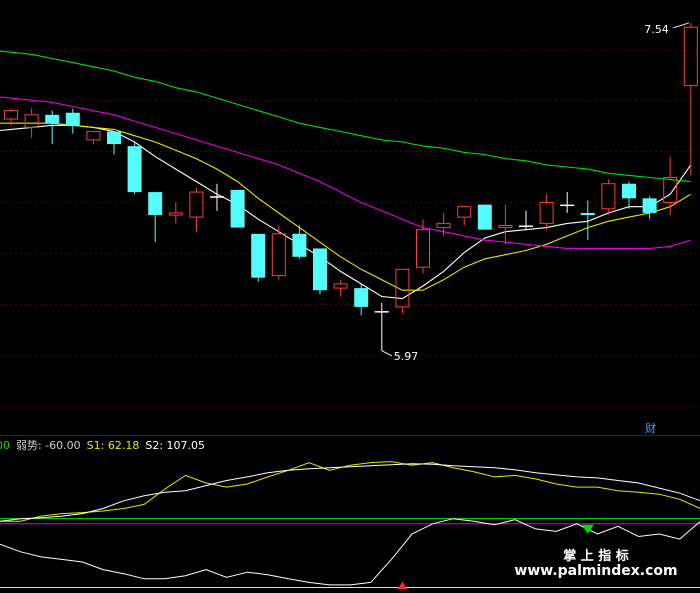  What do you see at coordinates (595, 571) in the screenshot?
I see `watermark-url: www.palmindex.com` at bounding box center [595, 571].